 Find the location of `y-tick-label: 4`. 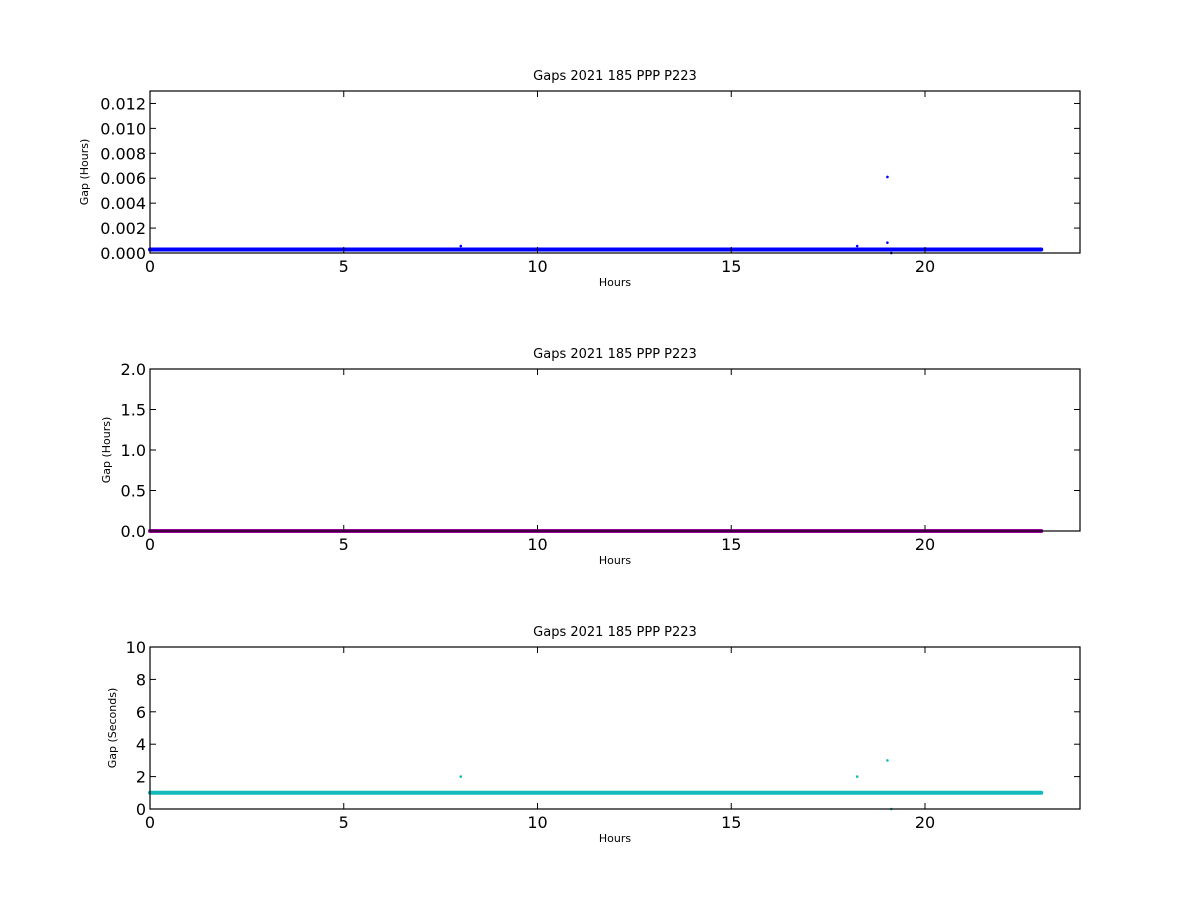

y-tick-label: 4 is located at coordinates (141, 744).